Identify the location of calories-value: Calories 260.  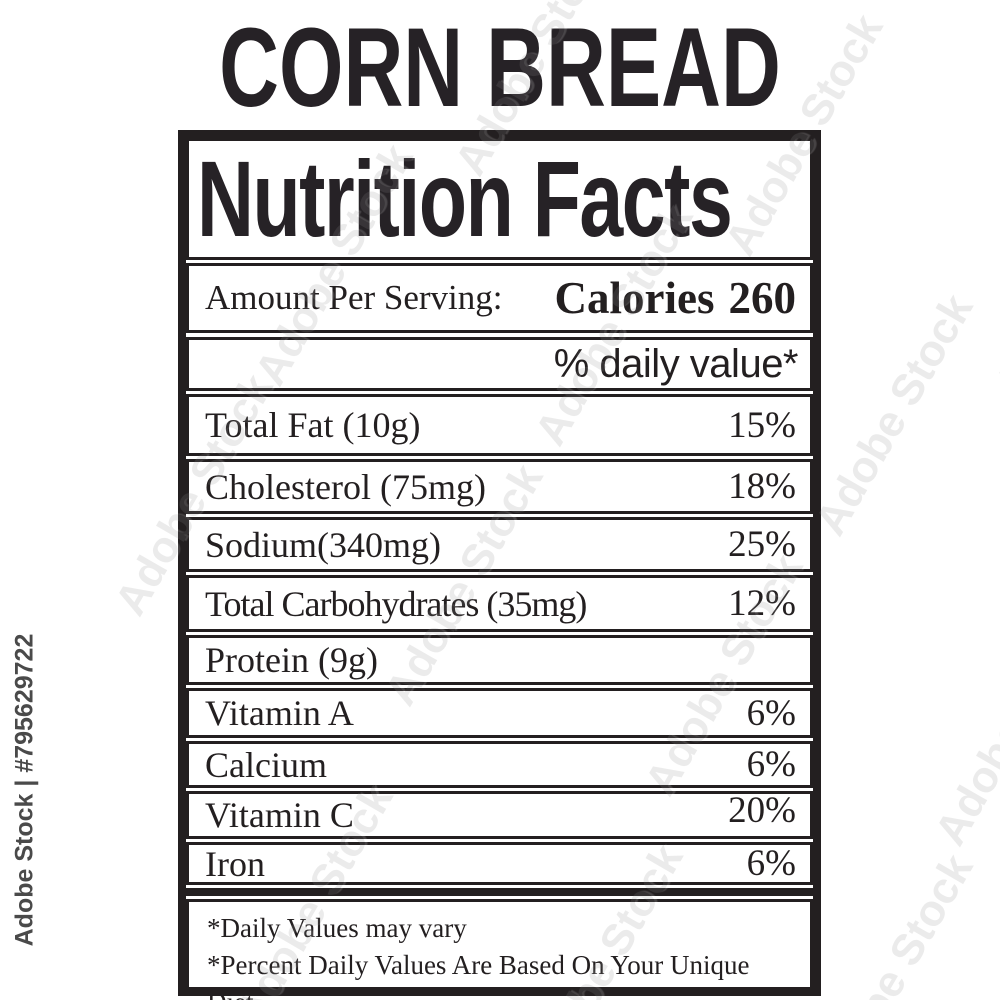
(675, 298).